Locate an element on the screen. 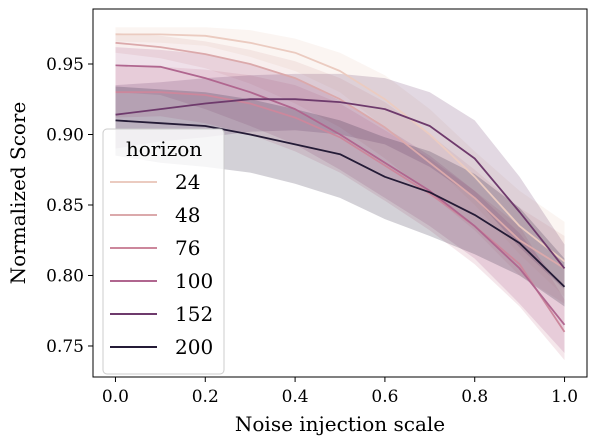 The height and width of the screenshot is (445, 598). y-tick-label: 0.95 is located at coordinates (65, 65).